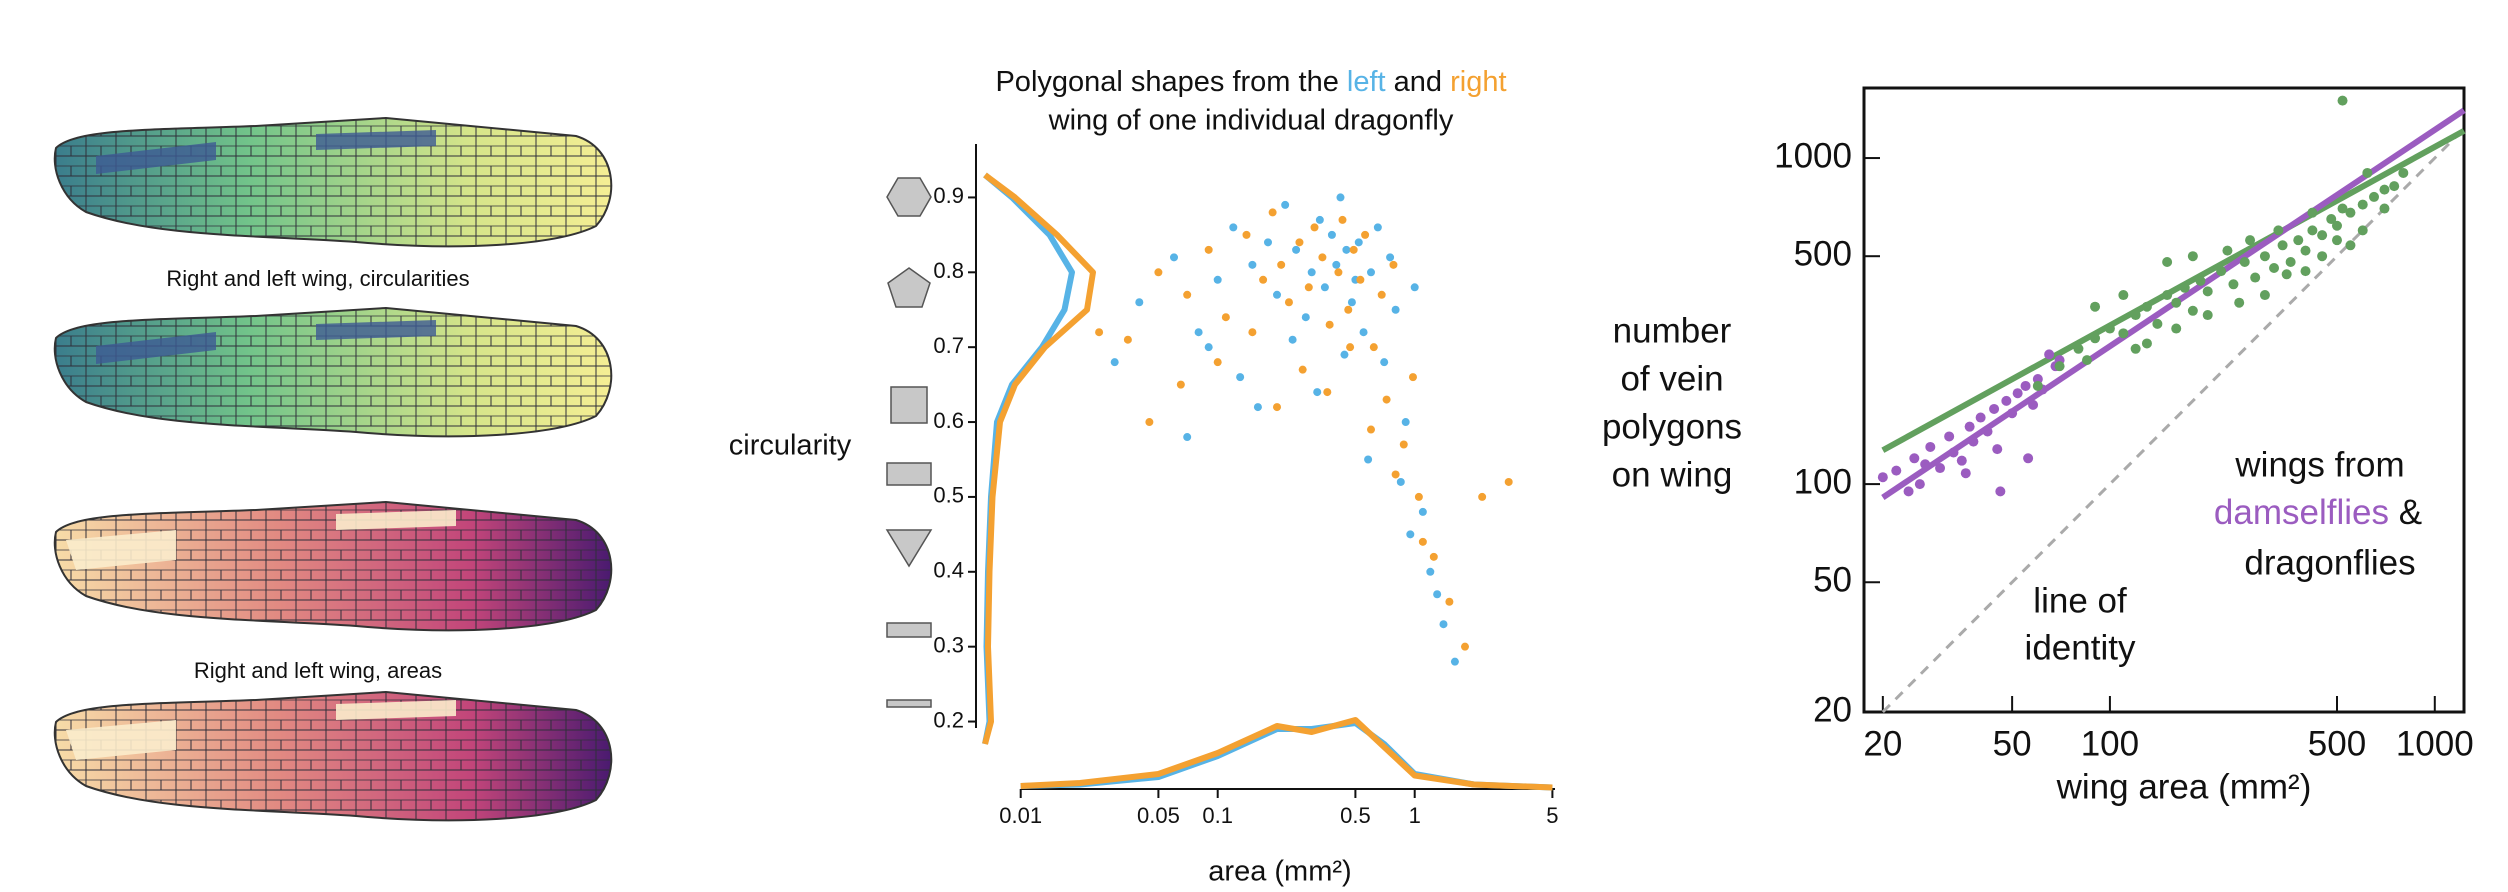 The height and width of the screenshot is (892, 2508). Describe the element at coordinates (2012, 743) in the screenshot. I see `x-tick-label: 50` at that location.